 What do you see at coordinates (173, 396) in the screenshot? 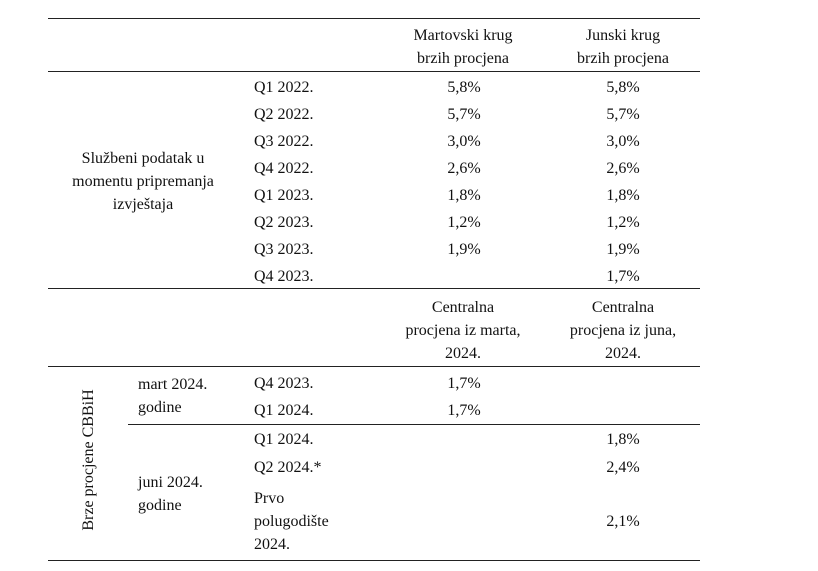
I see `march-group-label: mart 2024. godine` at bounding box center [173, 396].